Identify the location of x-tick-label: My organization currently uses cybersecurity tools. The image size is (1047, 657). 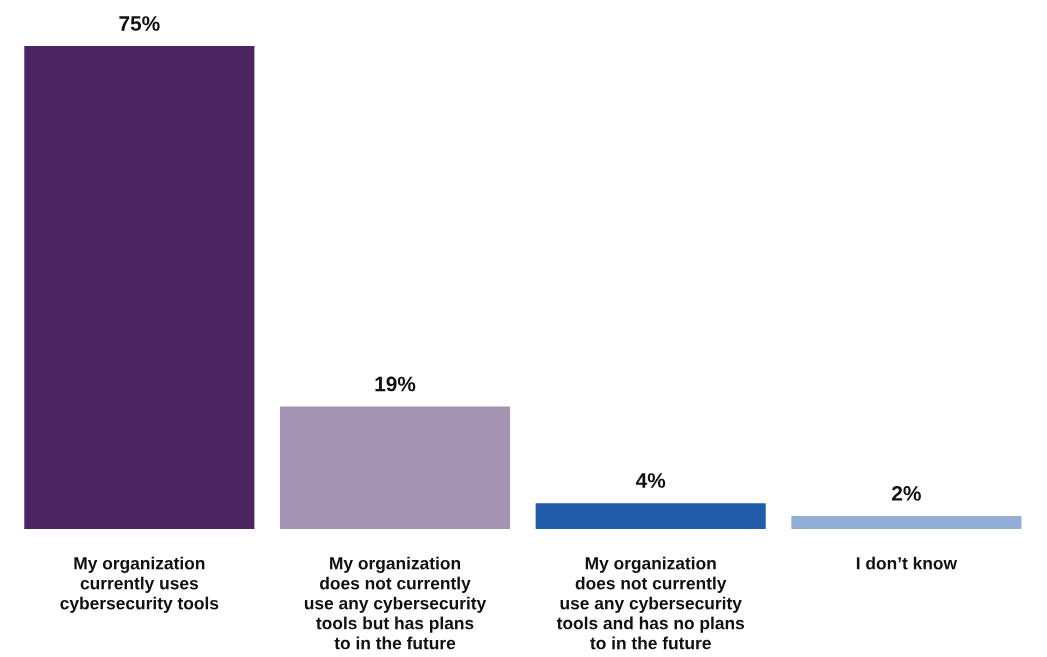
(139, 584).